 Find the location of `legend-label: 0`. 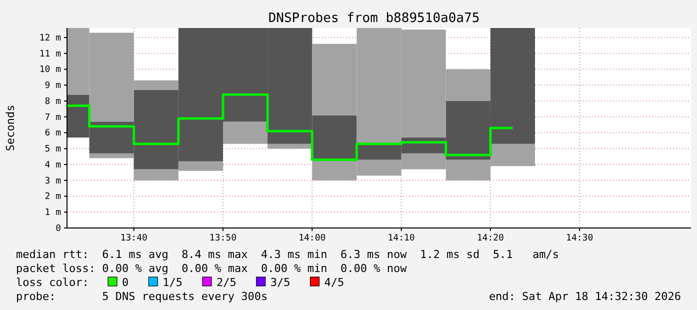

legend-label: 0 is located at coordinates (125, 282).